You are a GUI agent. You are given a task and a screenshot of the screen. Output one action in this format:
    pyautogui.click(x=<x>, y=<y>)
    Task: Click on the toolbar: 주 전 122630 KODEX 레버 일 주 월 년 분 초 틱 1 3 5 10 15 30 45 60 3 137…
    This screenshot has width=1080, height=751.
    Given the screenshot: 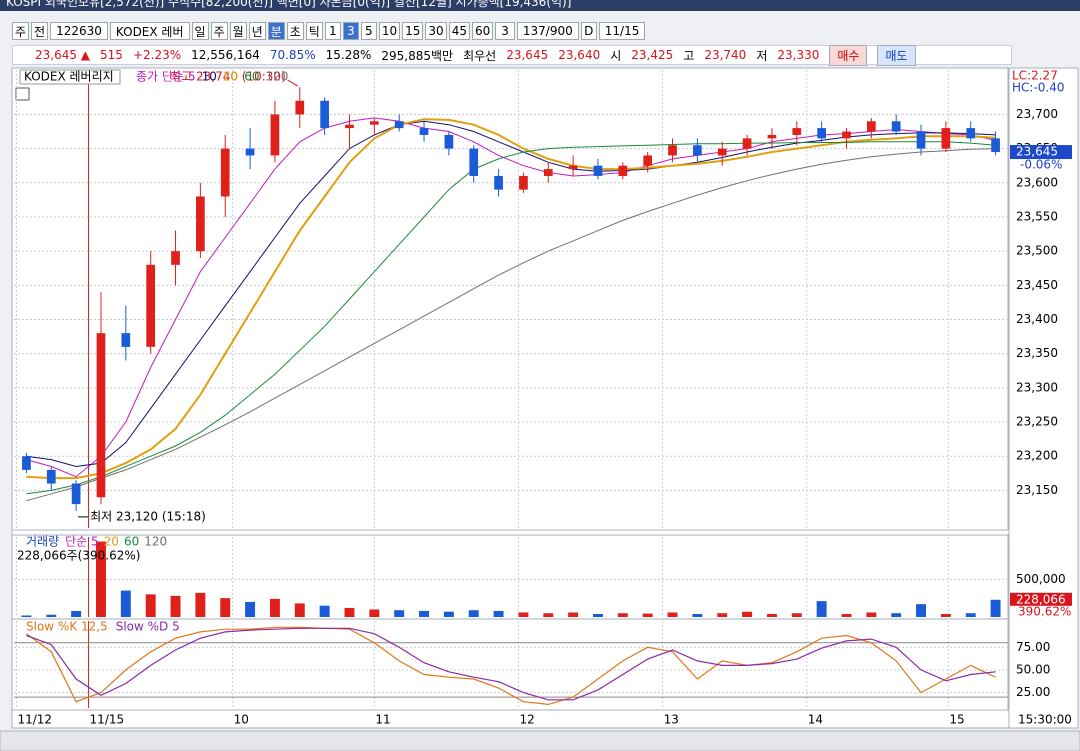 What is the action you would take?
    pyautogui.click(x=329, y=32)
    